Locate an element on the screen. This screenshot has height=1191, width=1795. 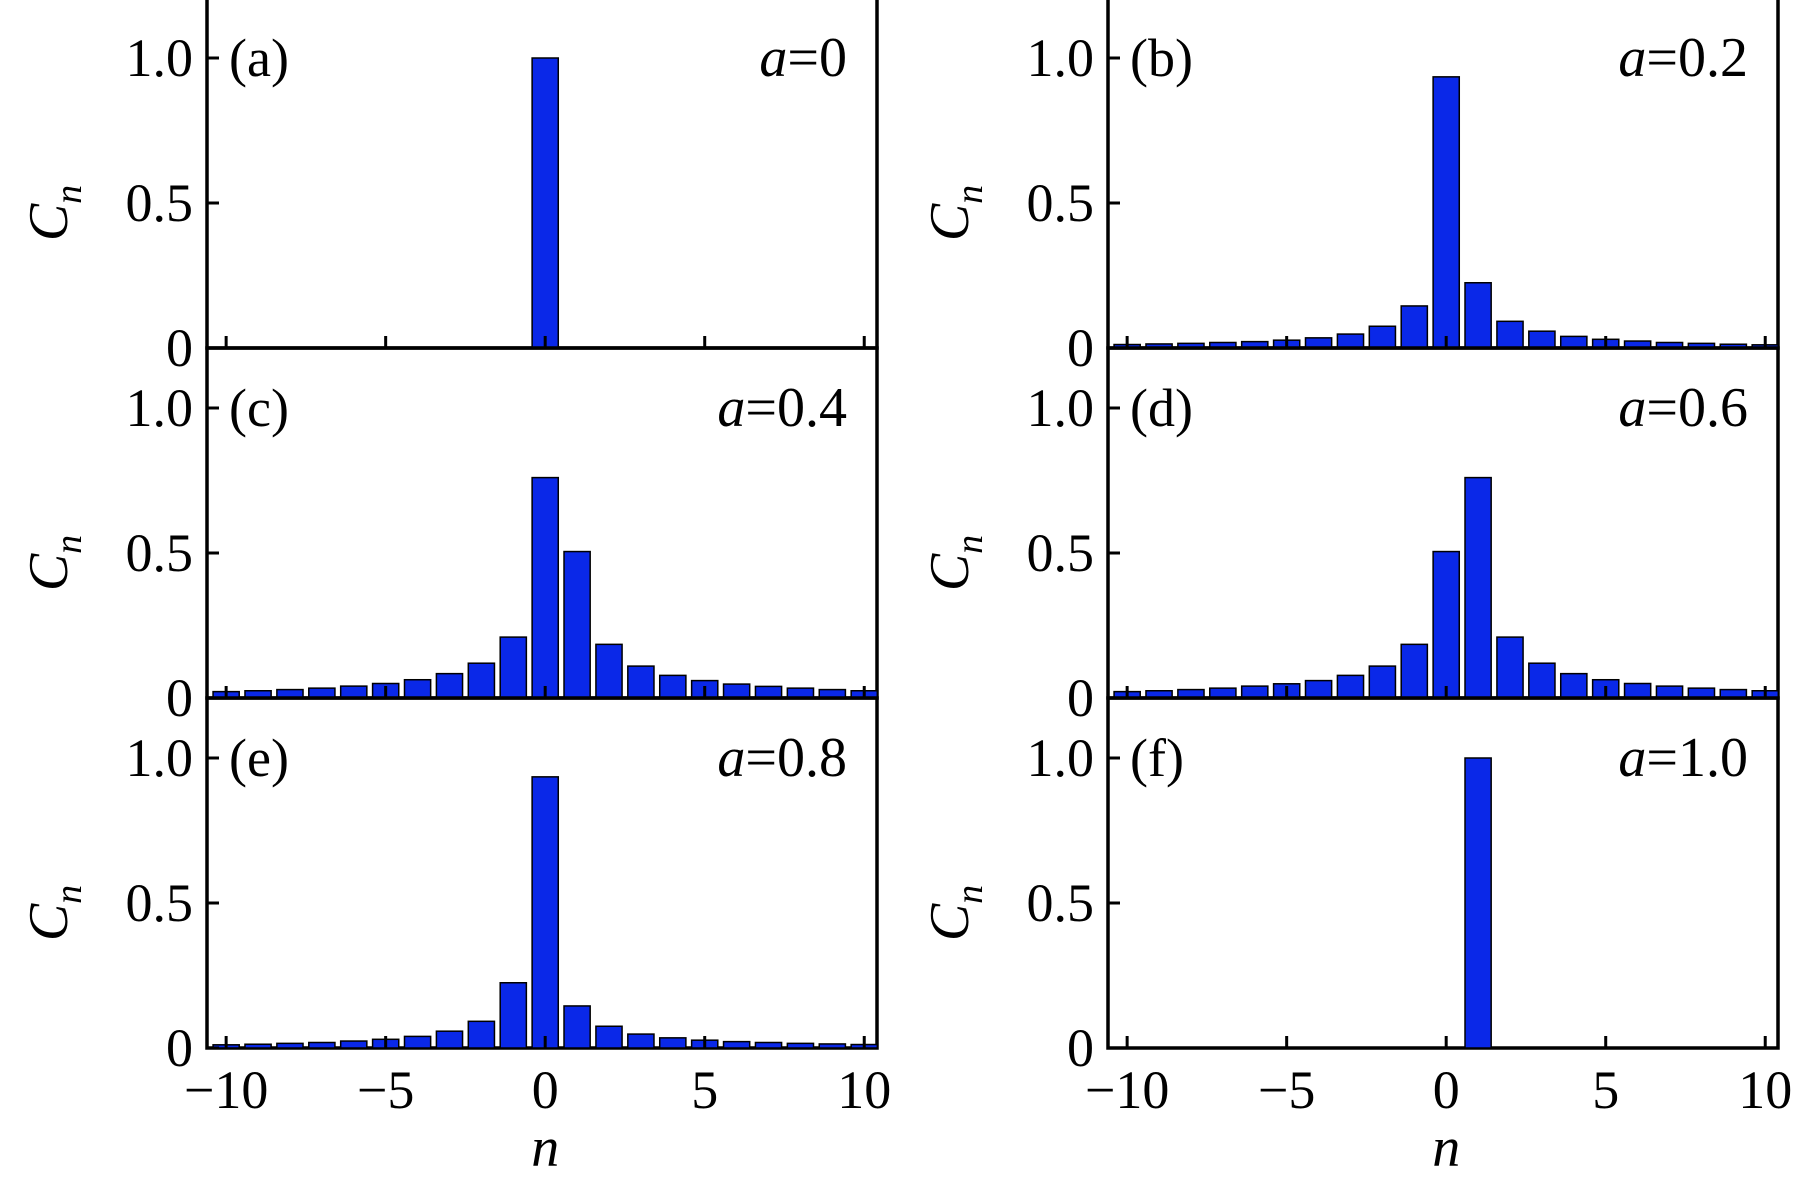
x-tick-label: −5 is located at coordinates (1286, 1090).